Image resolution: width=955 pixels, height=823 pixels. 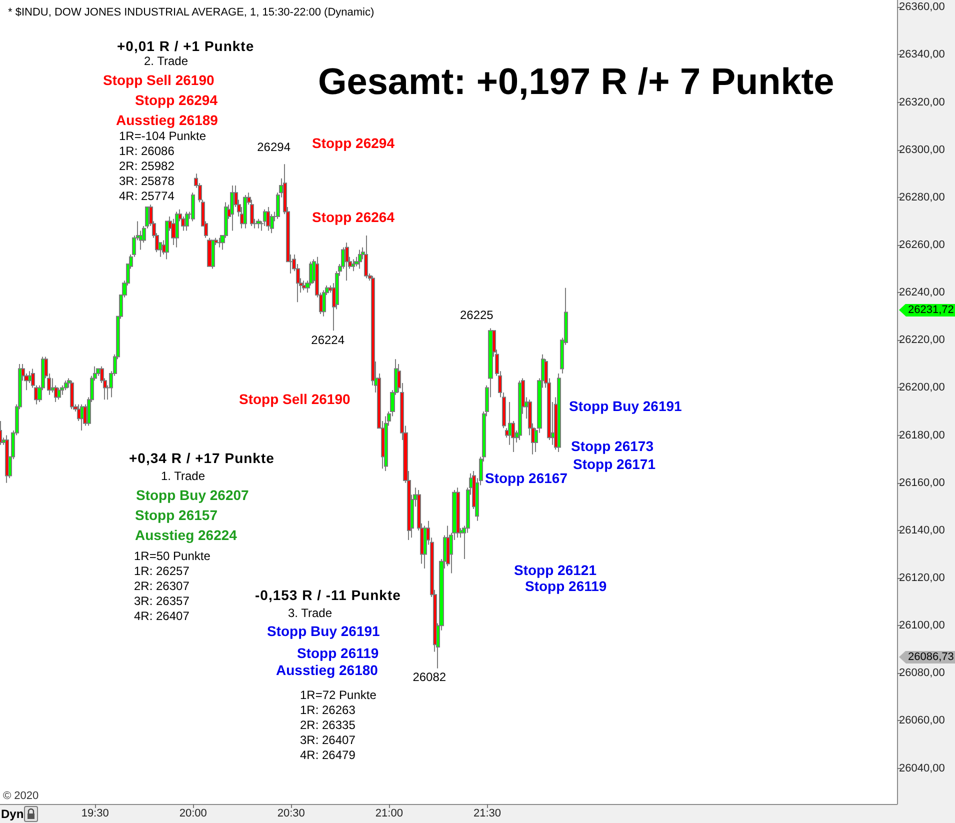 What do you see at coordinates (487, 814) in the screenshot?
I see `x-tick-label: 21:30` at bounding box center [487, 814].